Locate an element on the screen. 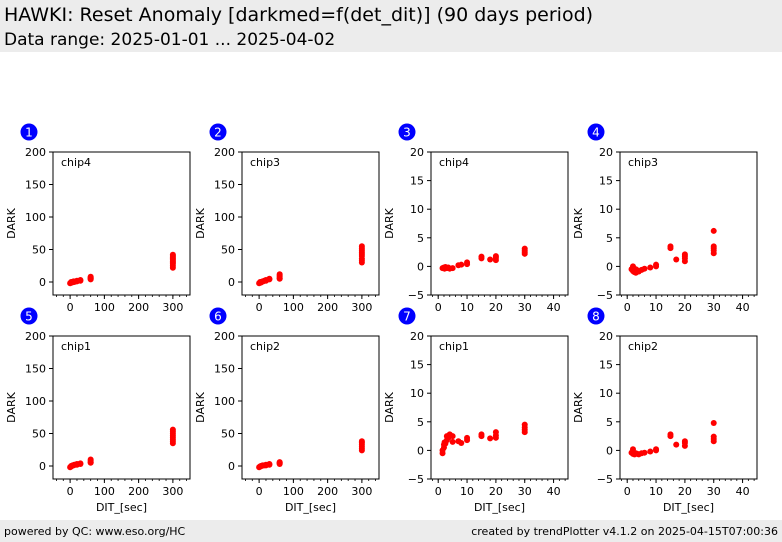 The image size is (782, 542). plot-panel-1: 0 50 100 150 200 0 100 200 300 DARK chip4 1 is located at coordinates (98, 218).